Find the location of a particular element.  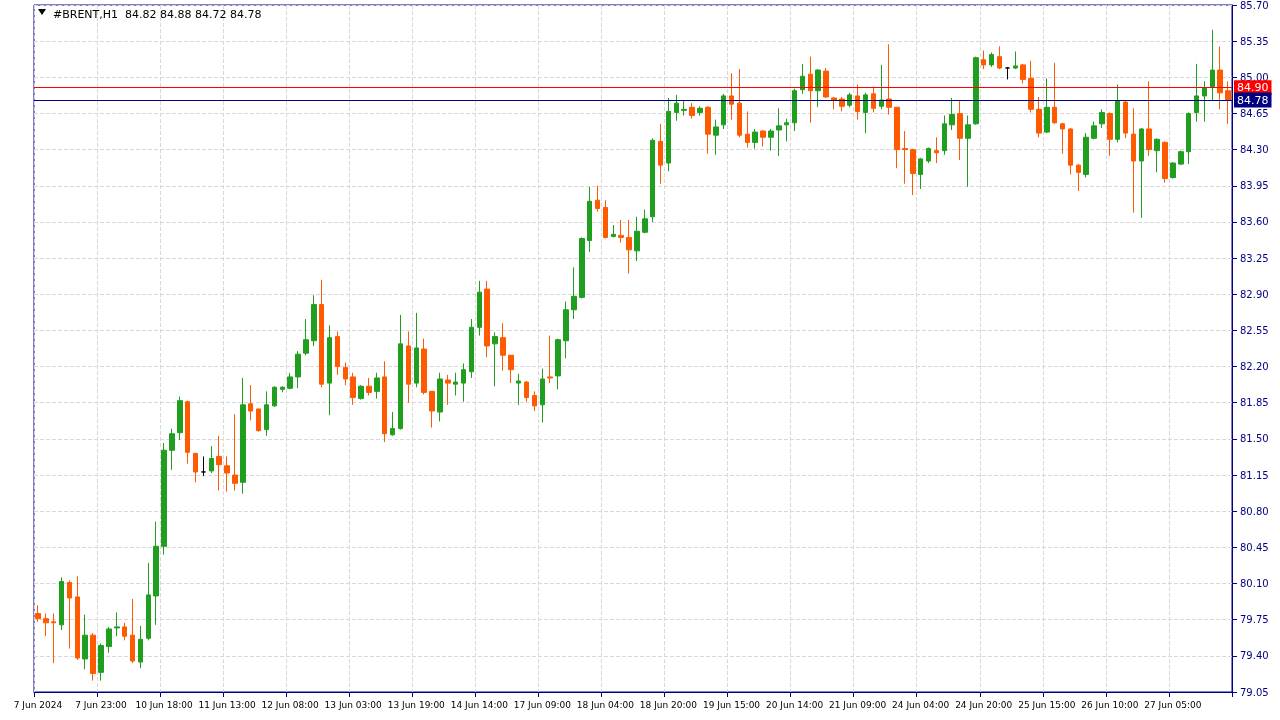

x-tick-label: 13 Jun 19:00 is located at coordinates (416, 704).